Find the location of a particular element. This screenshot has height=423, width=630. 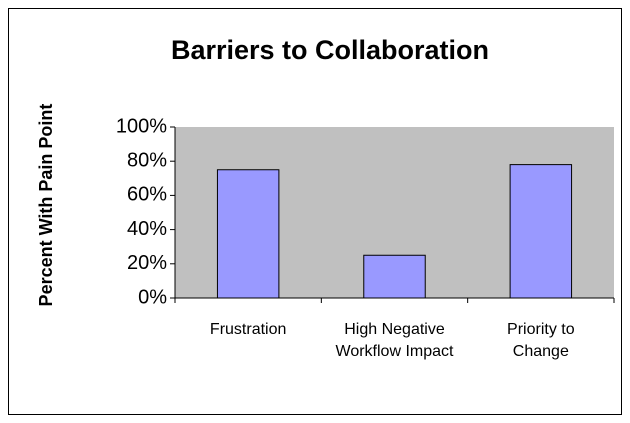

chart-title: Barriers to Collaboration is located at coordinates (330, 50).